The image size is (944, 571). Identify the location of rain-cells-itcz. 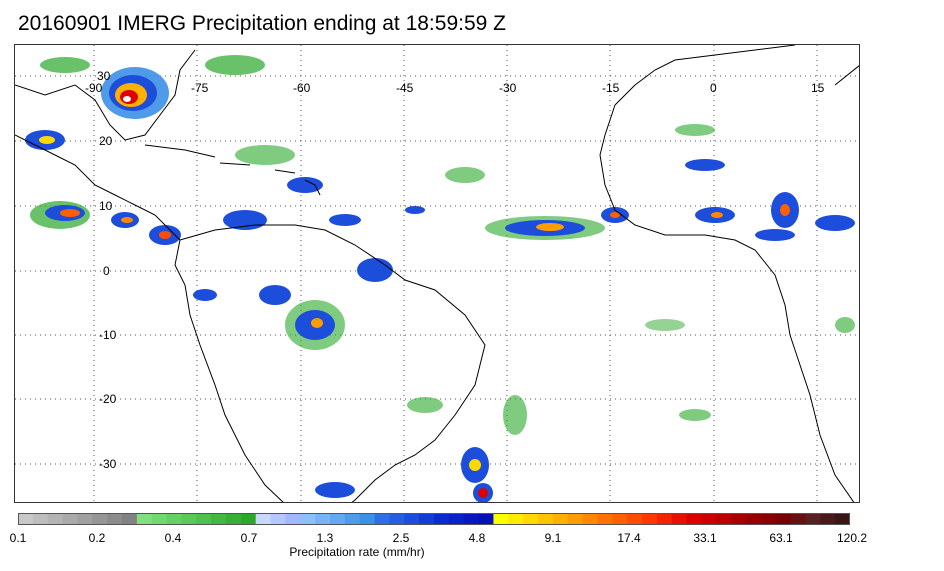
(630, 182).